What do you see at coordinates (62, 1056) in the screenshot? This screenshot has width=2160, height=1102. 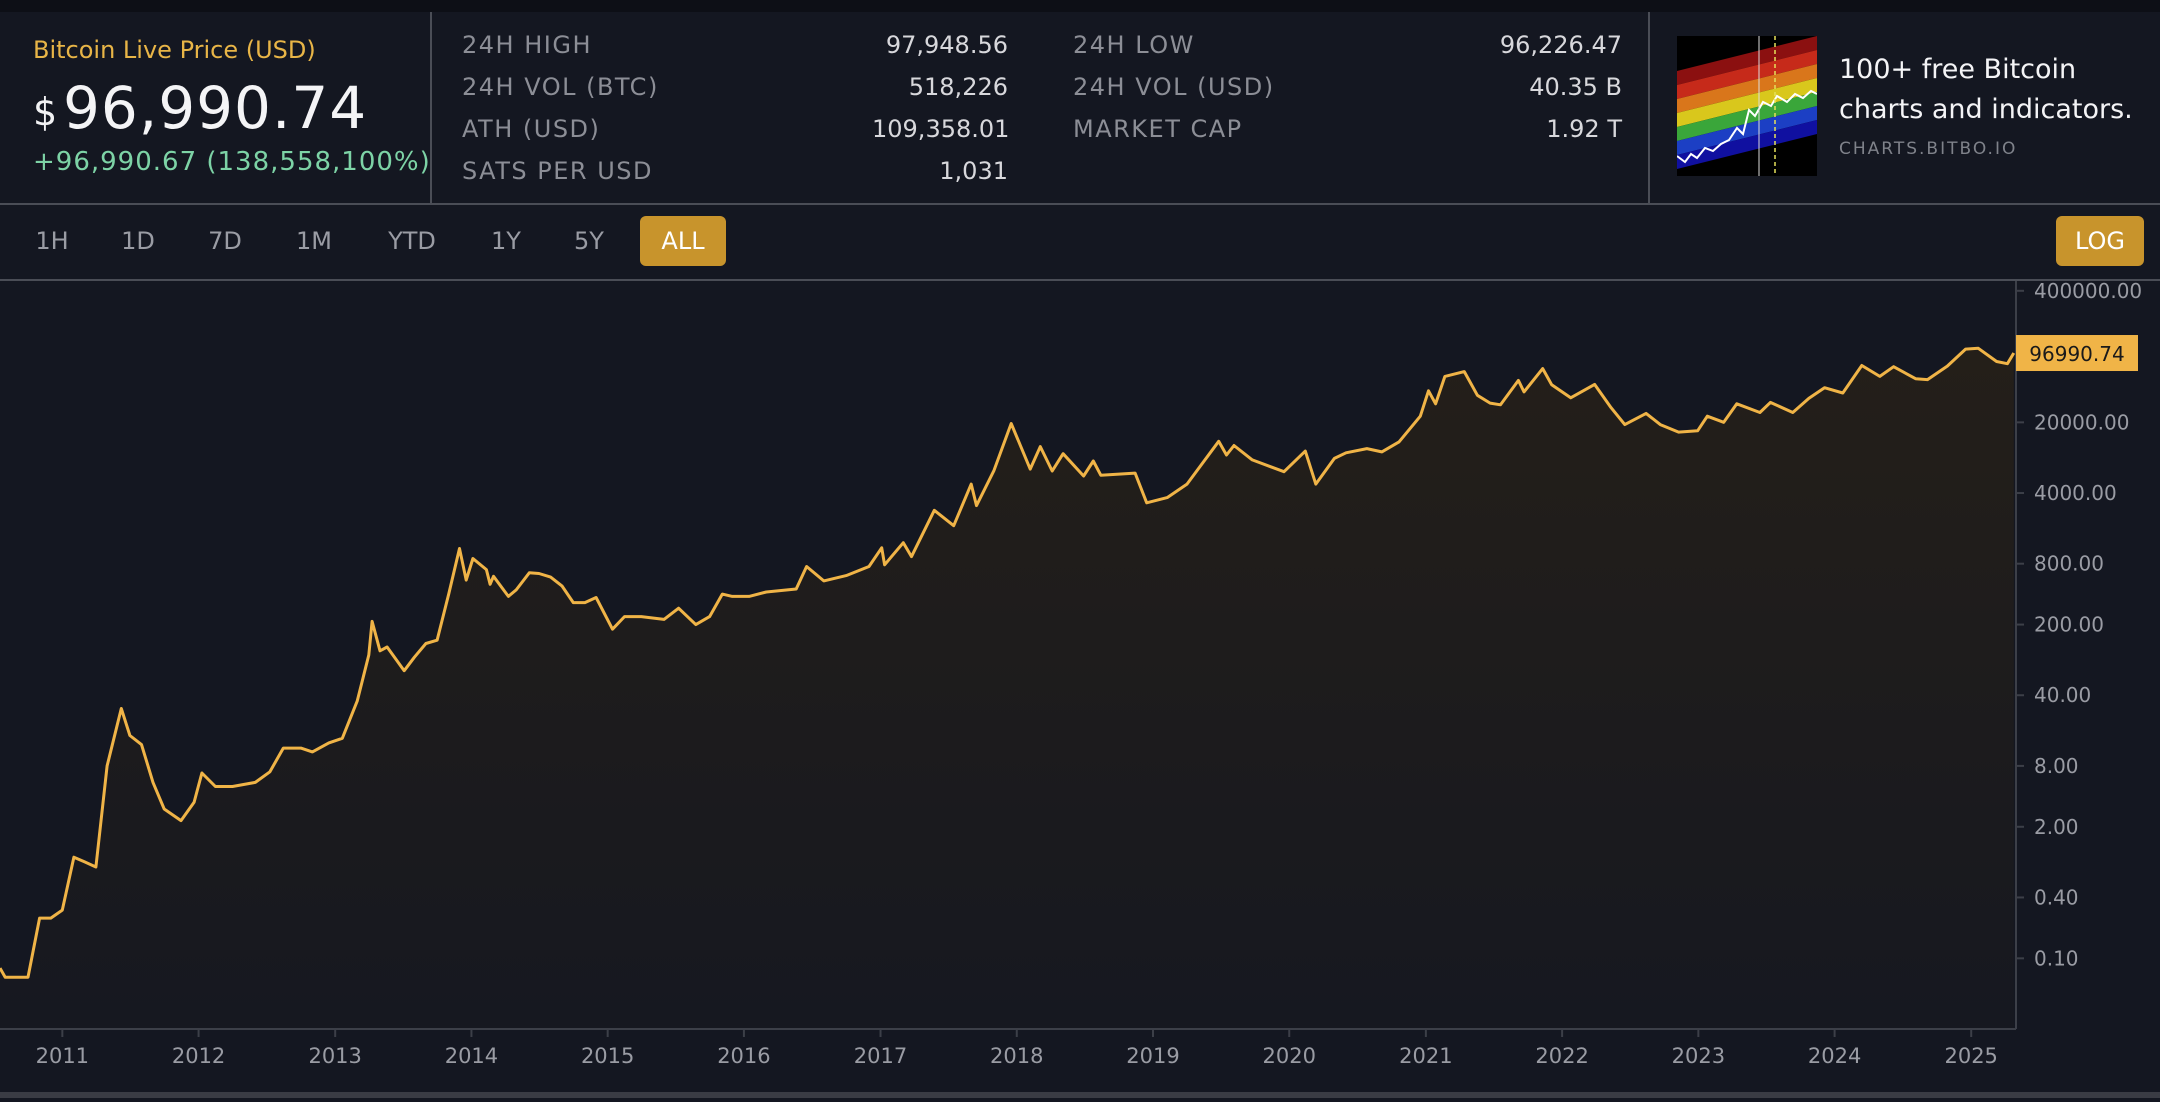 I see `x-tick-label: 2011` at bounding box center [62, 1056].